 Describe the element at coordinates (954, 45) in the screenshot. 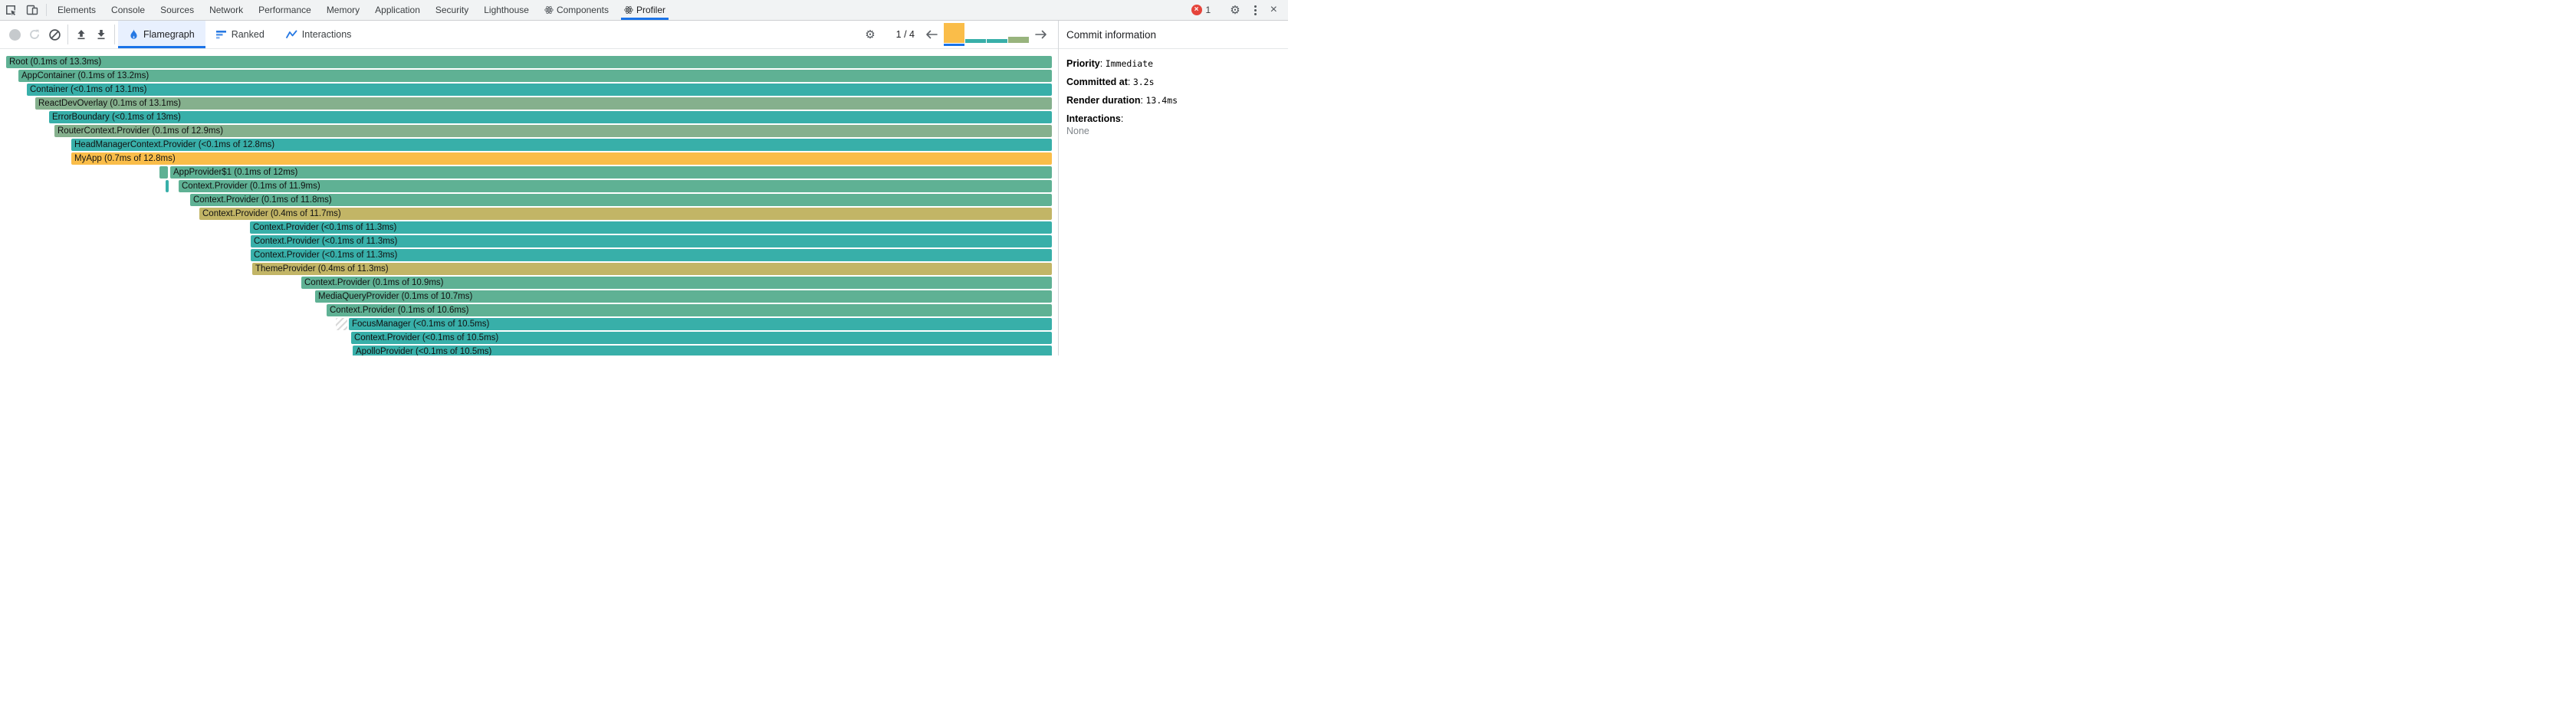

I see `selected-commit-underline` at that location.